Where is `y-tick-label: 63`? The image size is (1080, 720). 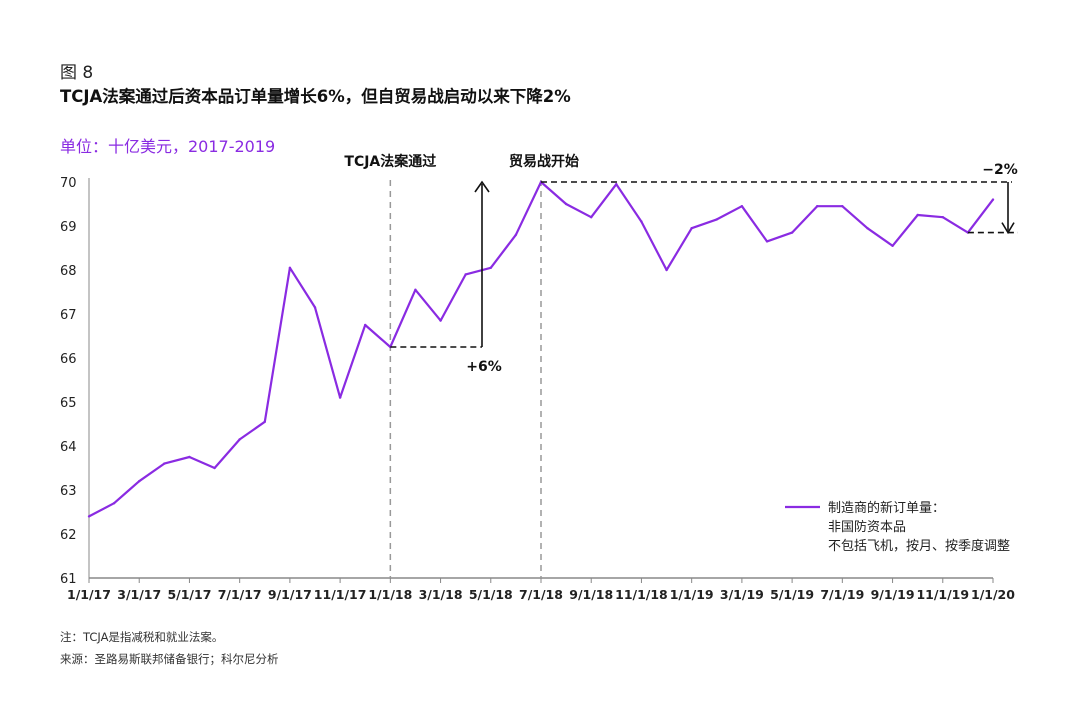 y-tick-label: 63 is located at coordinates (68, 491).